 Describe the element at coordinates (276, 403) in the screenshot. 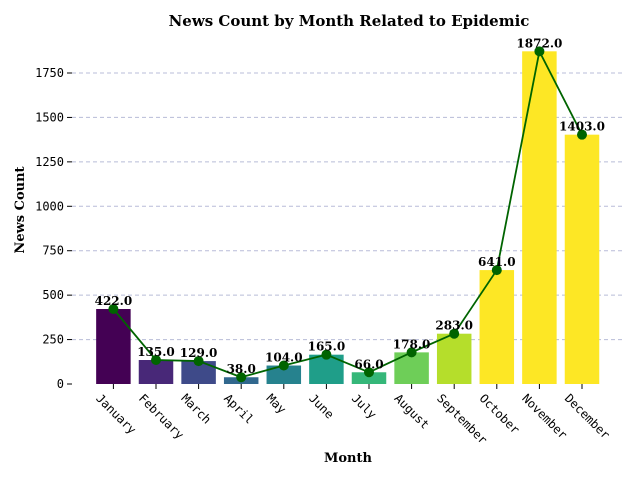

I see `x-tick-label: May` at that location.